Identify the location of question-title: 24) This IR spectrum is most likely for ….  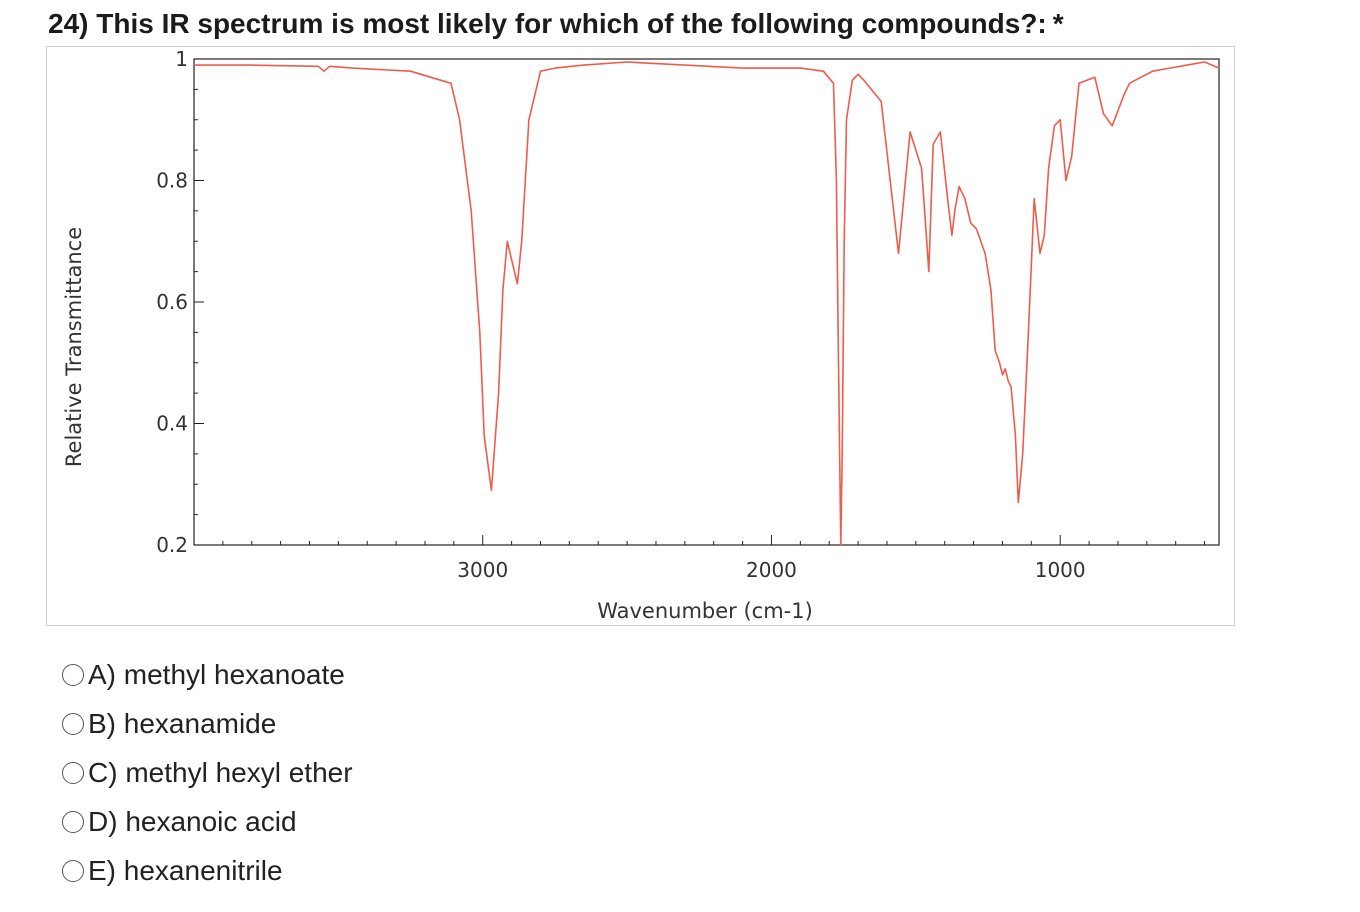
(556, 24).